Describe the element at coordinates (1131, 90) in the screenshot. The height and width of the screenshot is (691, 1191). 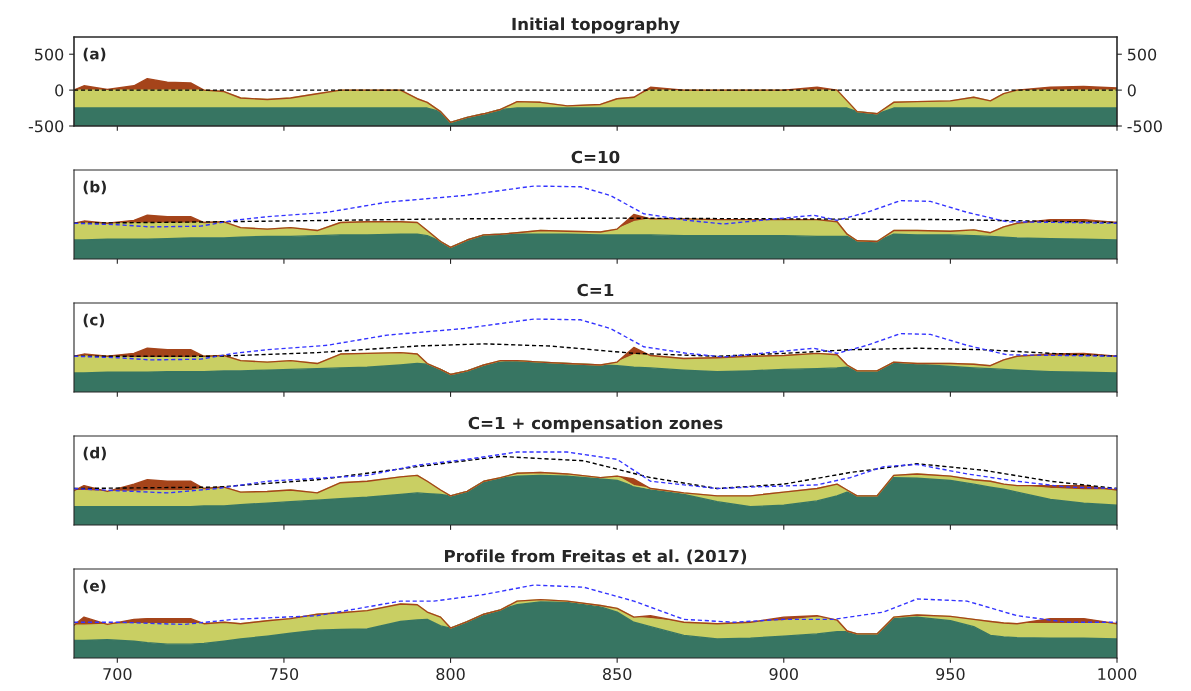
I see `y2-tick-label: 0` at that location.